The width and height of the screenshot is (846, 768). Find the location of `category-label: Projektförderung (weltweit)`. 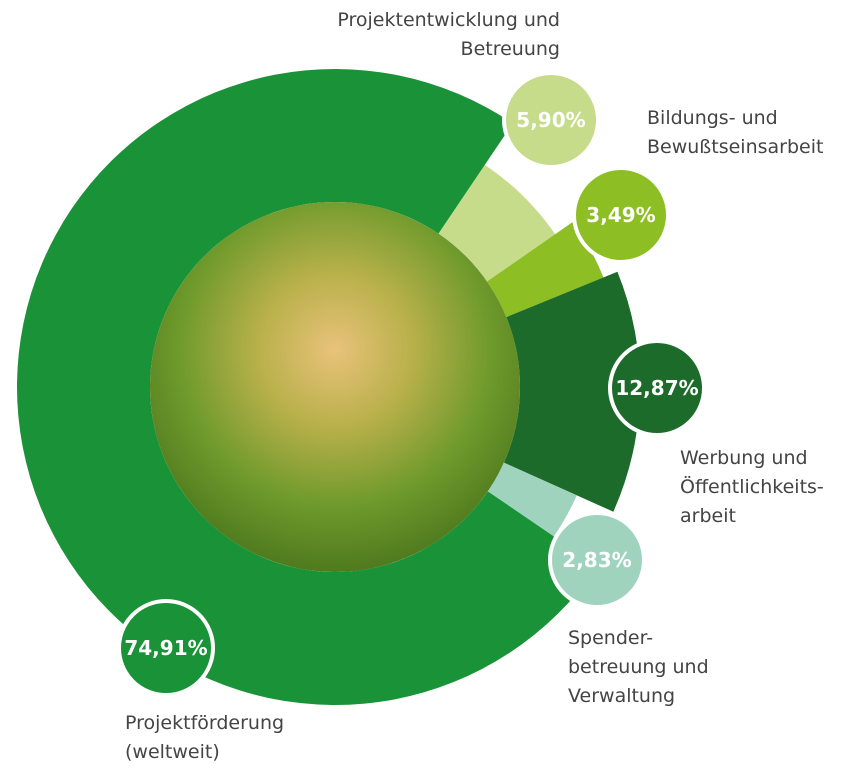

category-label: Projektförderung (weltweit) is located at coordinates (205, 737).